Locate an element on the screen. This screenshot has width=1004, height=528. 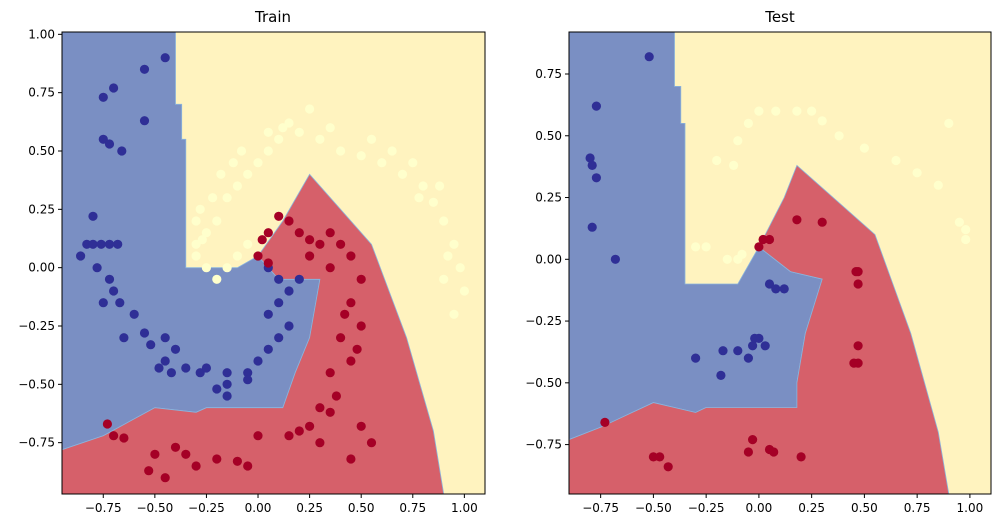
train-x-tick-label: 0.50 is located at coordinates (361, 508).